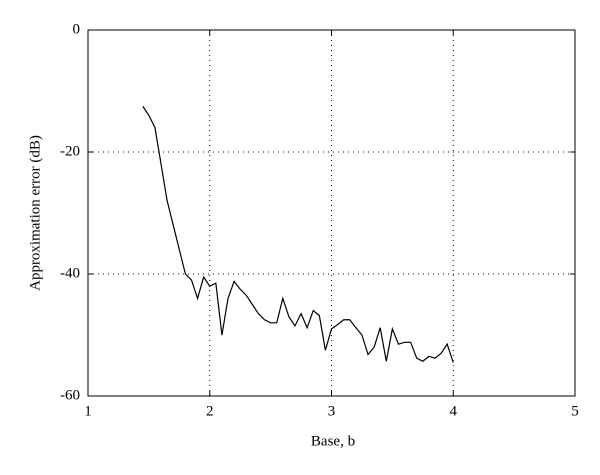  Describe the element at coordinates (70, 151) in the screenshot. I see `y-tick-label: -20` at that location.